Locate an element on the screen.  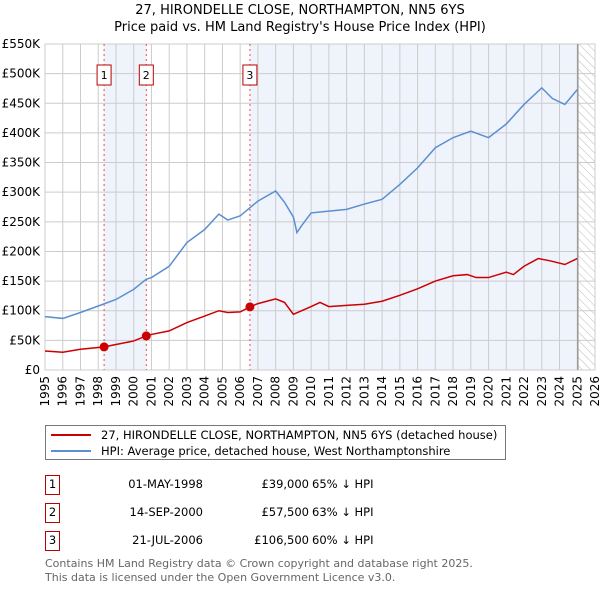
y-tick-label: £450K is located at coordinates (22, 103).